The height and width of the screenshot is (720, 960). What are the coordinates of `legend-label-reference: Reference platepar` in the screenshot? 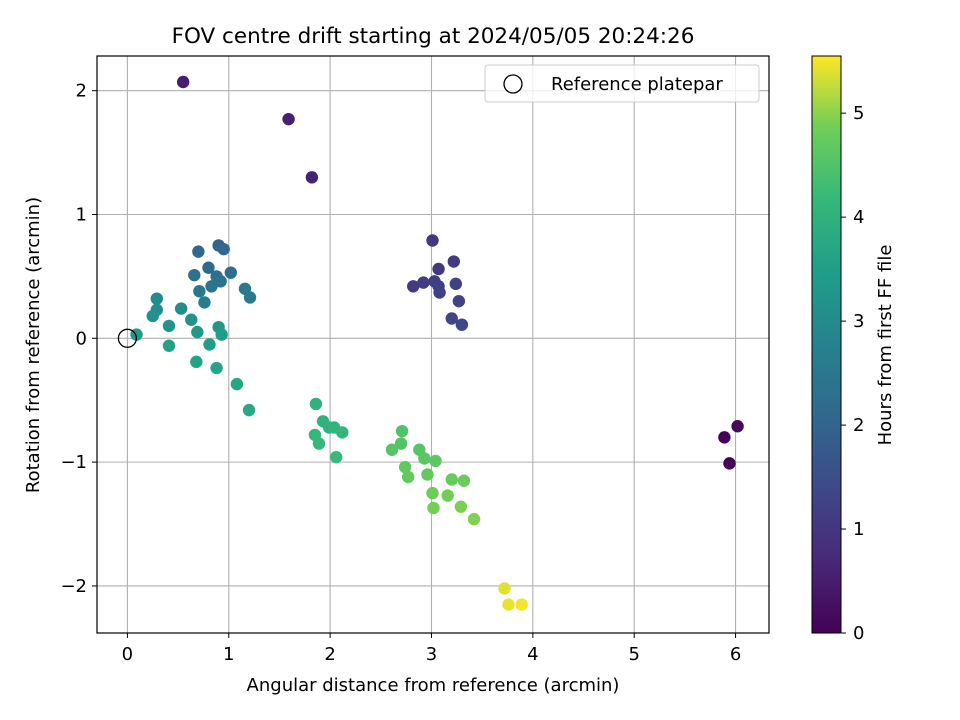 It's located at (637, 84).